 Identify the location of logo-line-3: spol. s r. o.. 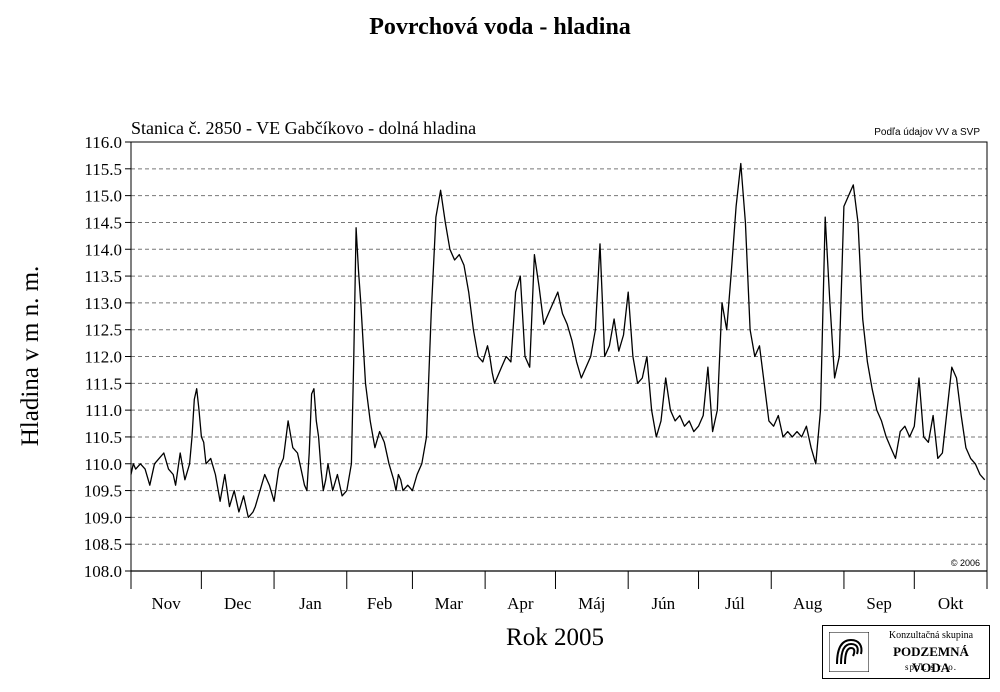
(930, 667).